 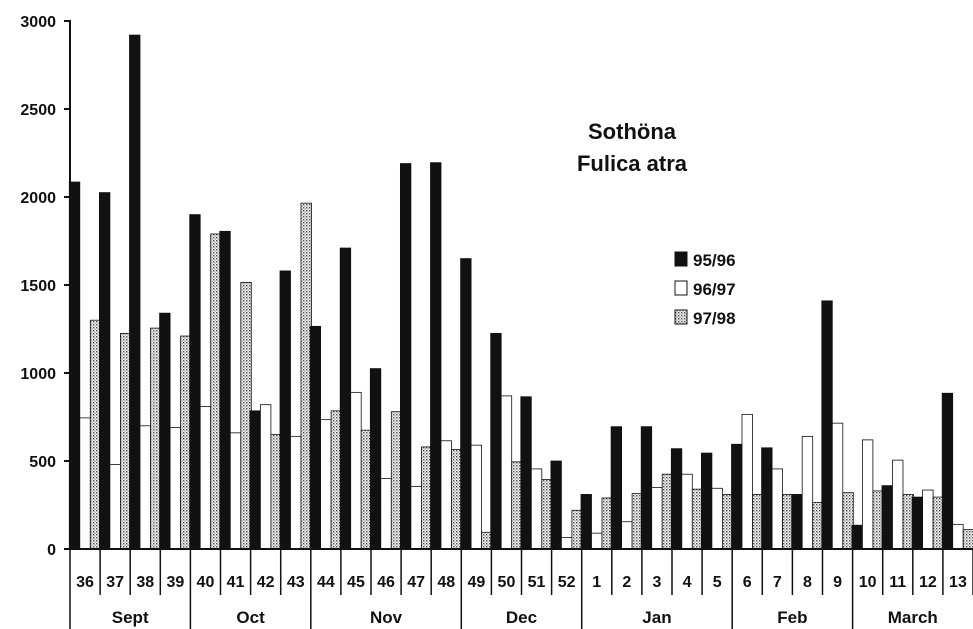 What do you see at coordinates (356, 582) in the screenshot?
I see `x-tick-label: 45` at bounding box center [356, 582].